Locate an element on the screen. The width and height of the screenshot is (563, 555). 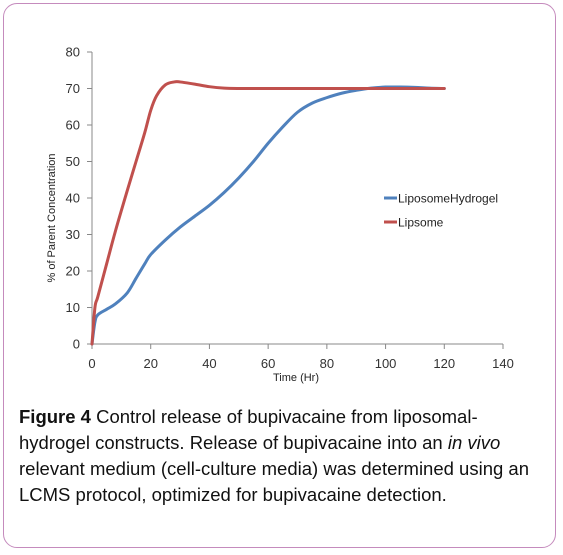
y-tick-label: 80 is located at coordinates (73, 52).